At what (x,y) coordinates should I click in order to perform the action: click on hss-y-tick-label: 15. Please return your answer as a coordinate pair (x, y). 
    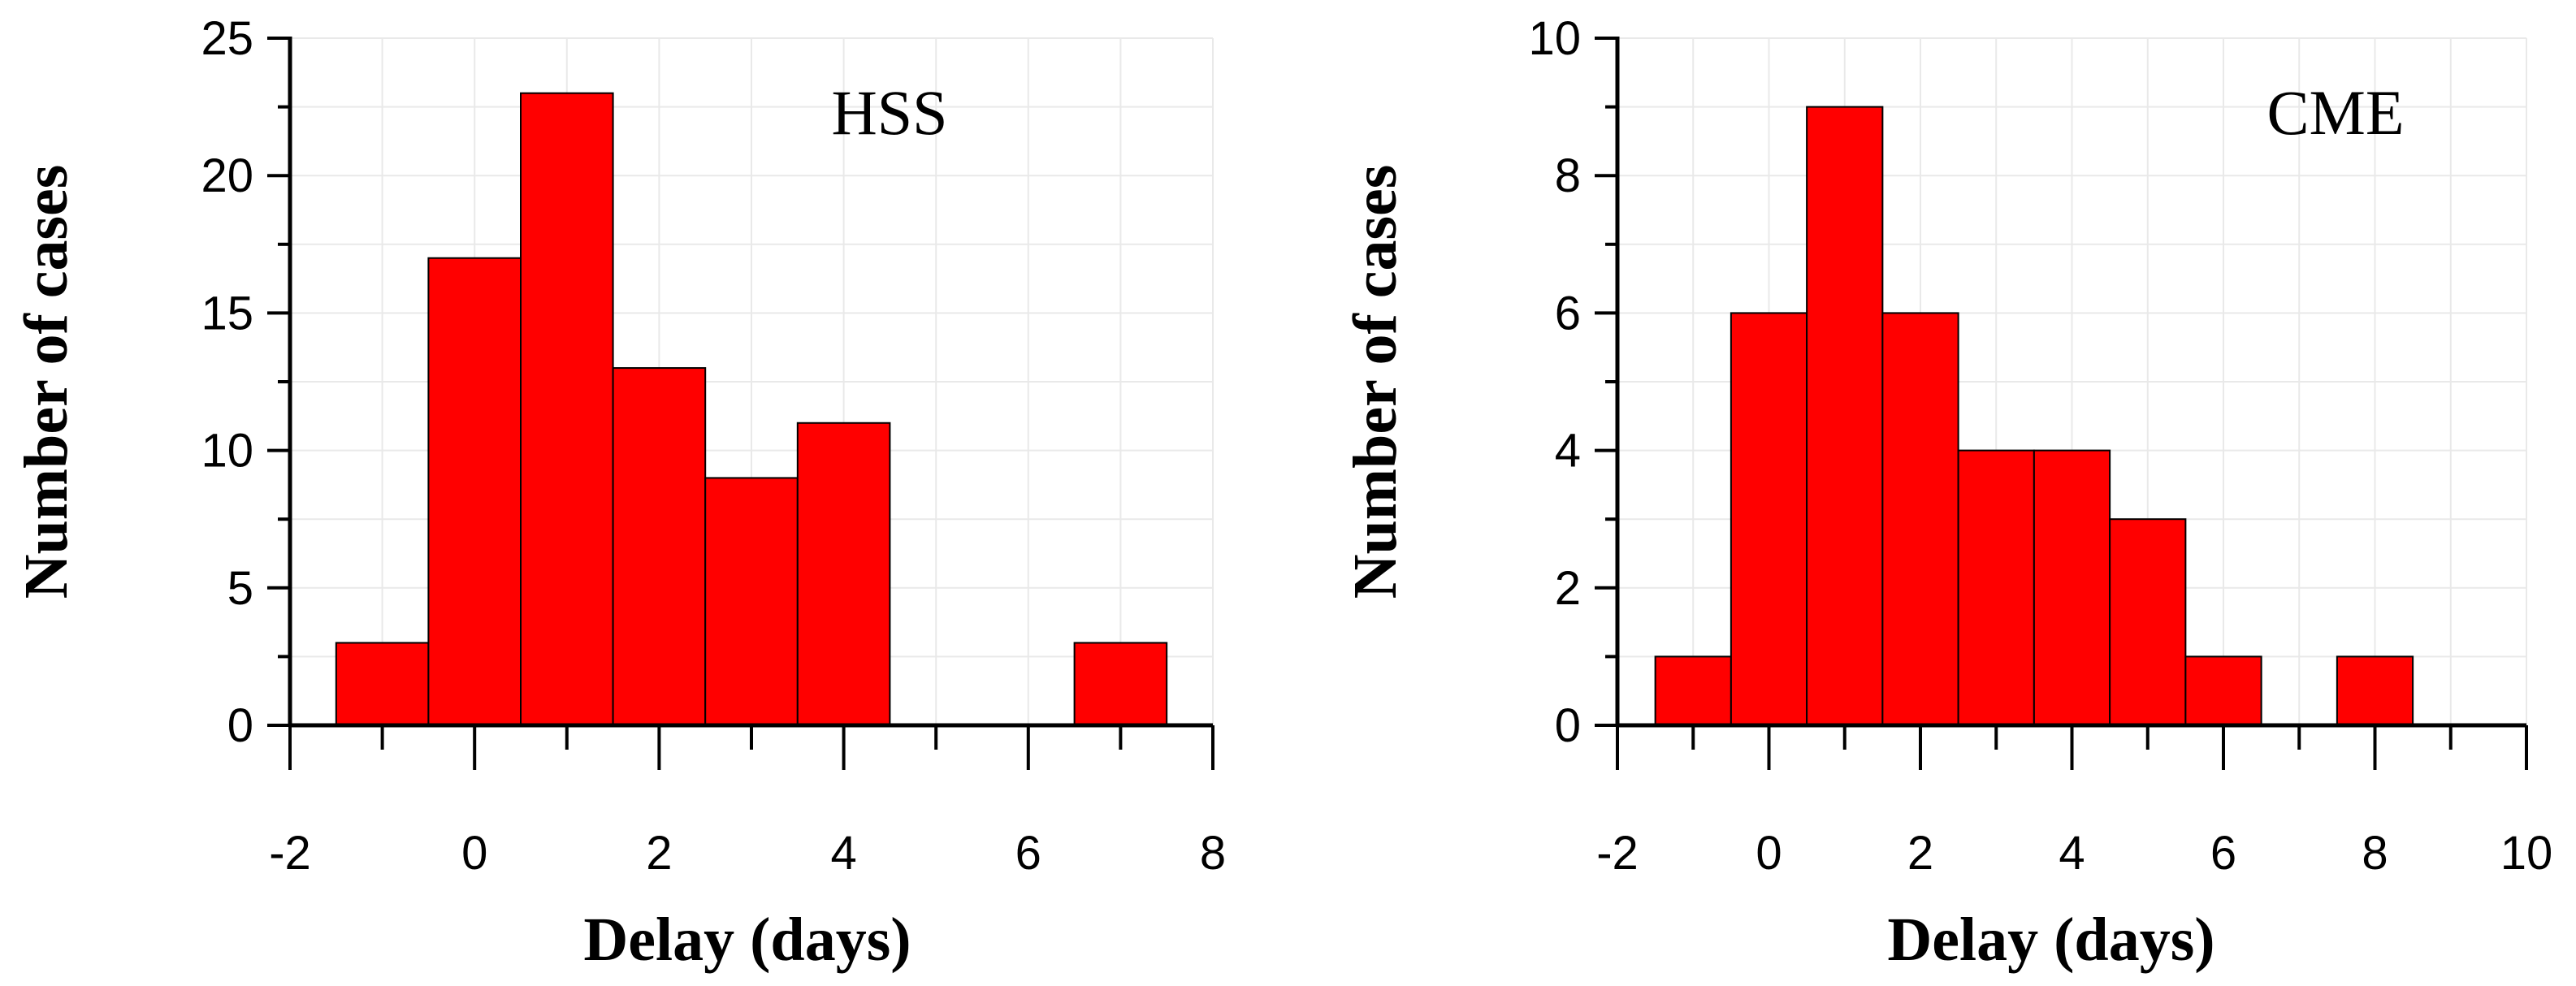
    Looking at the image, I should click on (227, 313).